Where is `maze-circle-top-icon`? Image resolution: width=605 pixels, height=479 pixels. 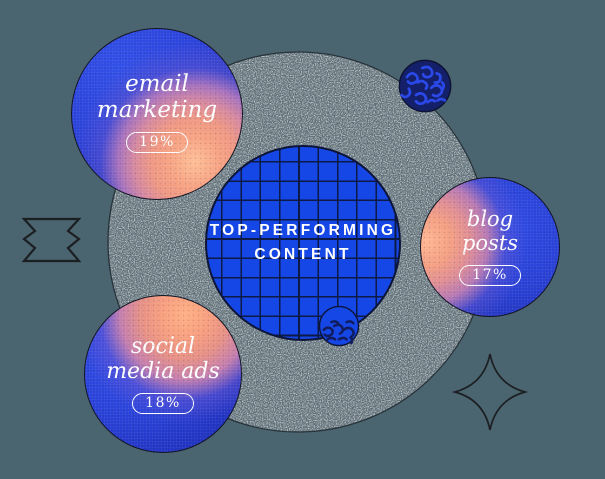
maze-circle-top-icon is located at coordinates (425, 86).